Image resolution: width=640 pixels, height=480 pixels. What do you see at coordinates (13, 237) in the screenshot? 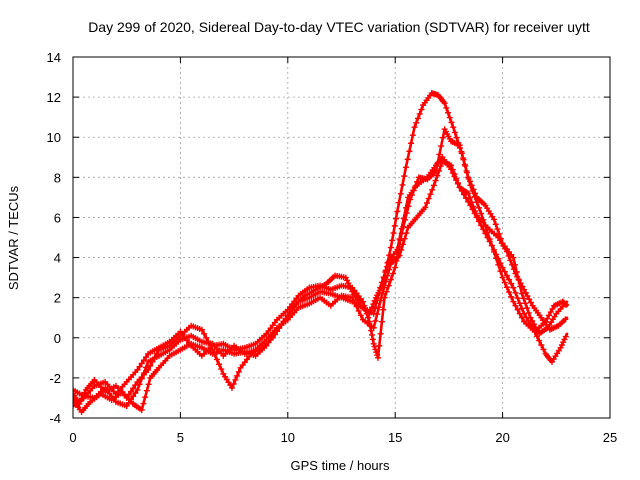
I see `y-axis-label: SDTVAR / TECUs` at bounding box center [13, 237].